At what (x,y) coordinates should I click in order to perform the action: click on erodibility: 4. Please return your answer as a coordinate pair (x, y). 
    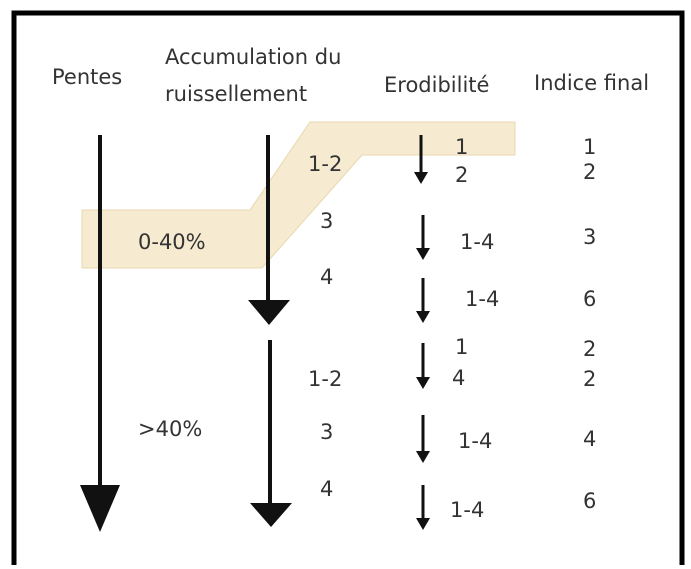
    Looking at the image, I should click on (458, 378).